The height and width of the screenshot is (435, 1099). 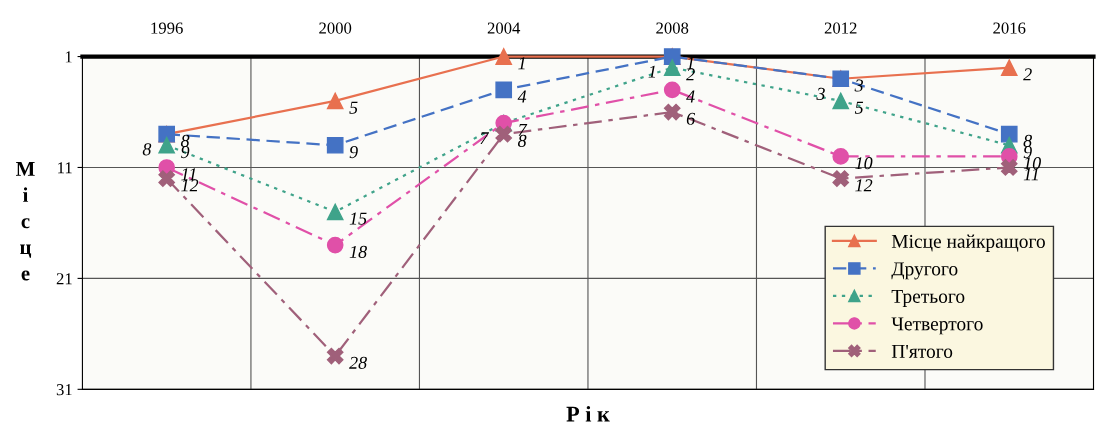 What do you see at coordinates (358, 218) in the screenshot?
I see `data-label: 15` at bounding box center [358, 218].